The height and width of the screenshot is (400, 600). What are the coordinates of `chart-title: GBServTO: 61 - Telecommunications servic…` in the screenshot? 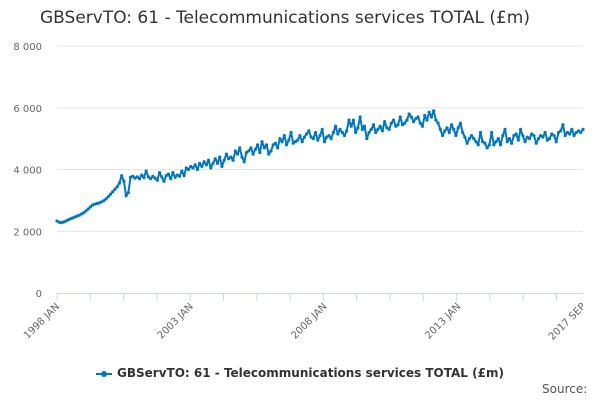 It's located at (284, 18).